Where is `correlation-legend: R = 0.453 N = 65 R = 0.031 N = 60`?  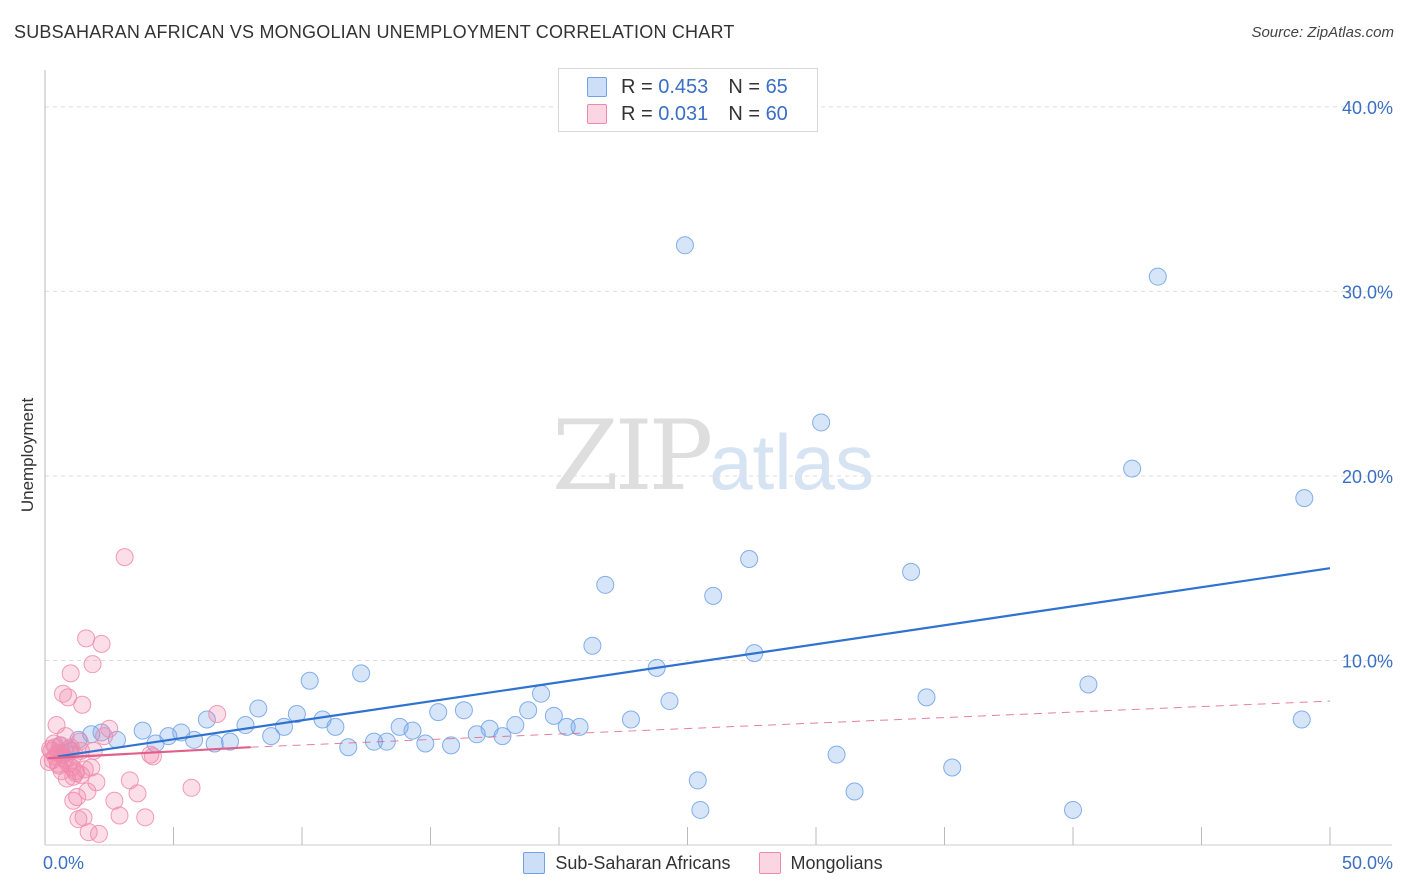
correlation-legend: R = 0.453 N = 65 R = 0.031 N = 60 is located at coordinates (688, 100).